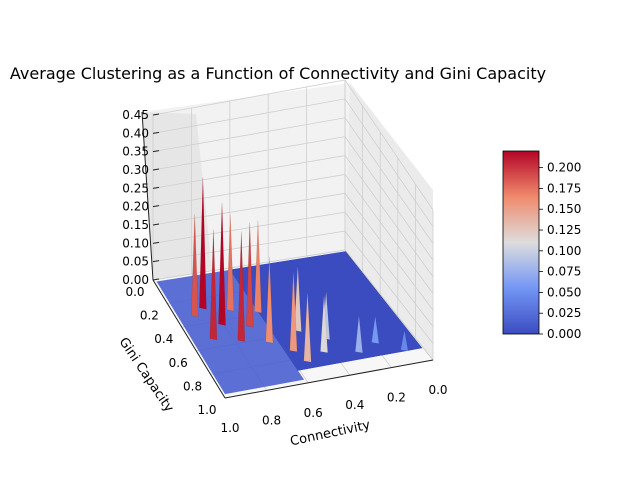 This screenshot has width=640, height=480. I want to click on y-tick-labels: 0.0 0.2 0.4 0.6 0.8 1.0, so click(170, 351).